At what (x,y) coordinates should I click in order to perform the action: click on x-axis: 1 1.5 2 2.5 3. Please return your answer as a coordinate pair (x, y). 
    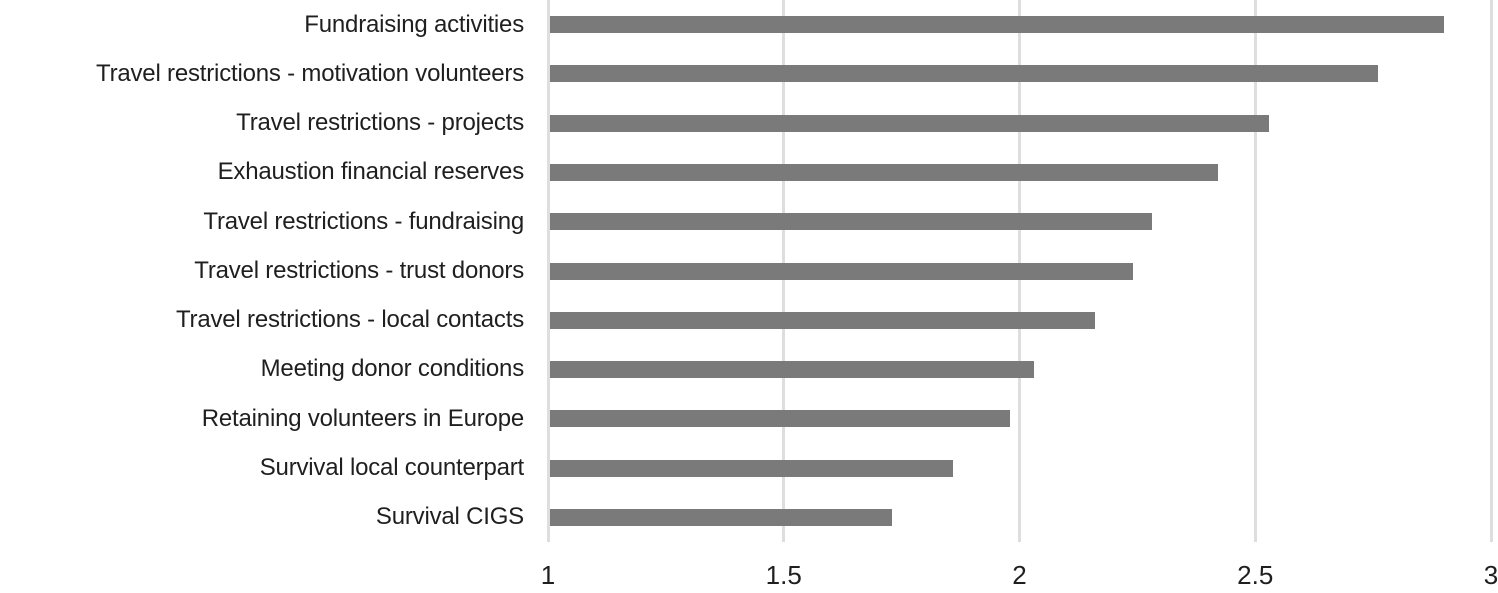
    Looking at the image, I should click on (749, 574).